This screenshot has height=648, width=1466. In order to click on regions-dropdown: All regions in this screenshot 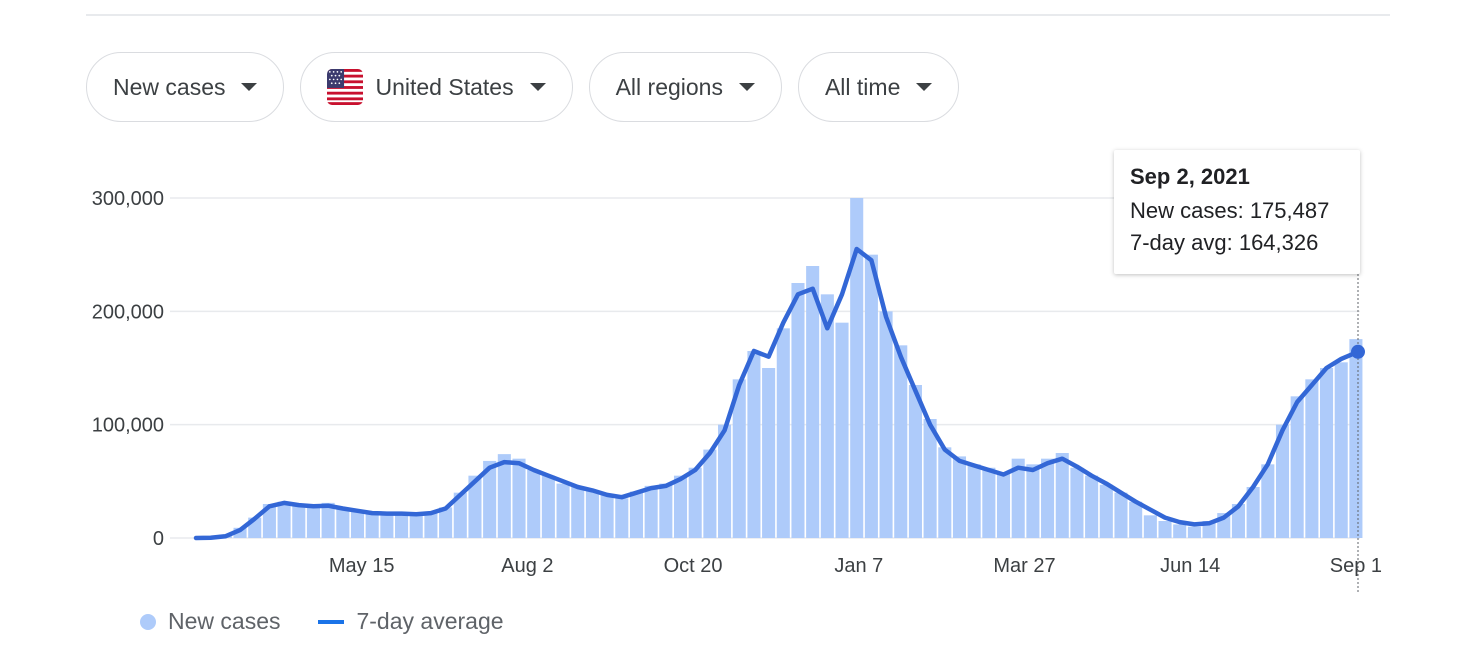, I will do `click(685, 87)`.